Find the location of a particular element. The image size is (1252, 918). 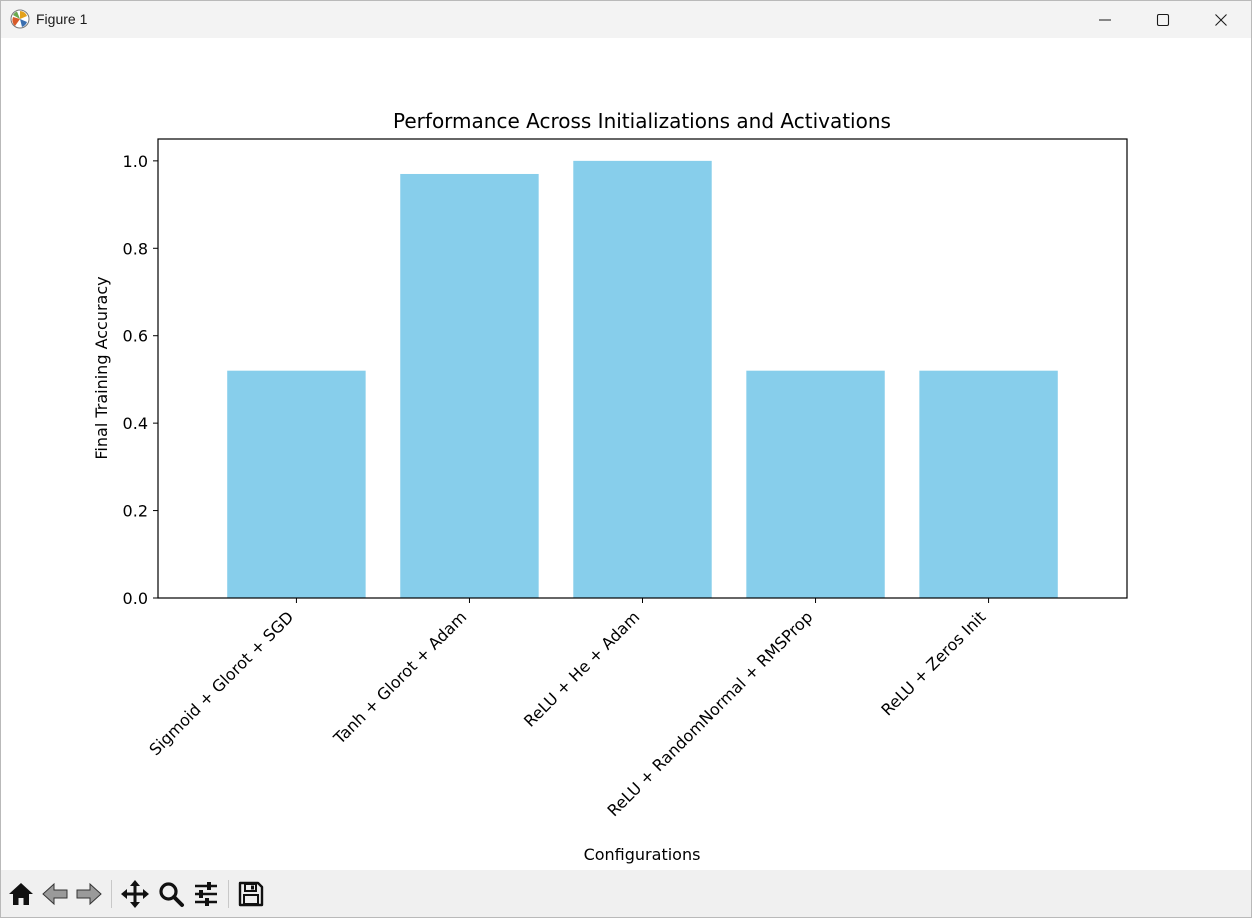

home-button is located at coordinates (21, 894).